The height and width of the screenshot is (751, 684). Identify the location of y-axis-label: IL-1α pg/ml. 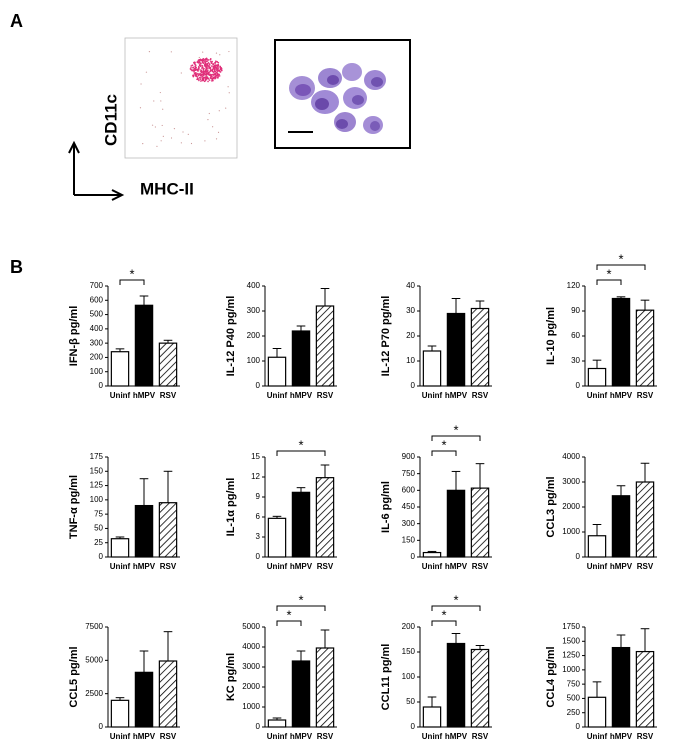
(231, 507).